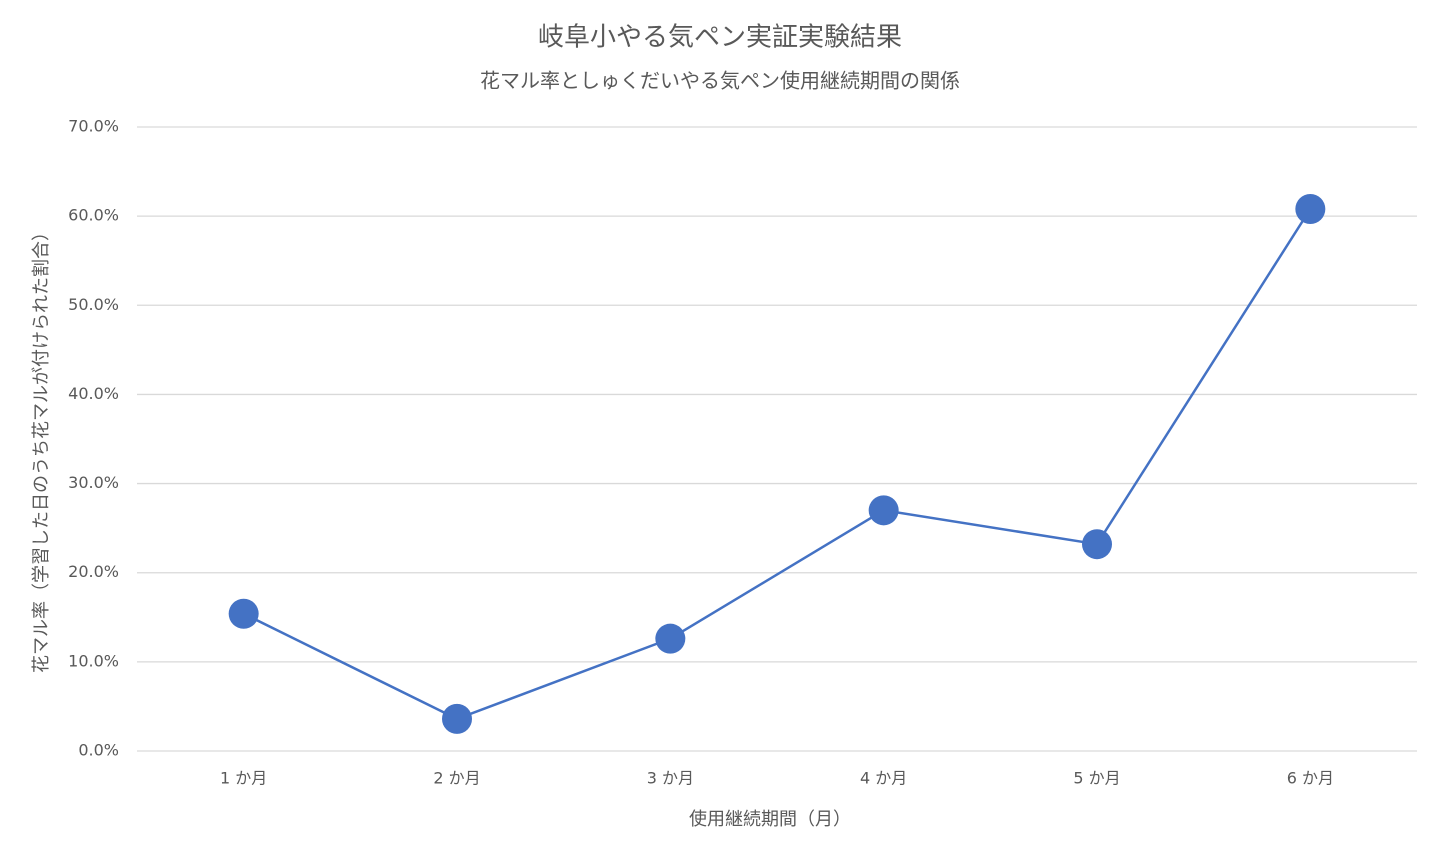  Describe the element at coordinates (720, 38) in the screenshot. I see `chart-title: 岐阜小やる気ペン実証実験結果` at that location.